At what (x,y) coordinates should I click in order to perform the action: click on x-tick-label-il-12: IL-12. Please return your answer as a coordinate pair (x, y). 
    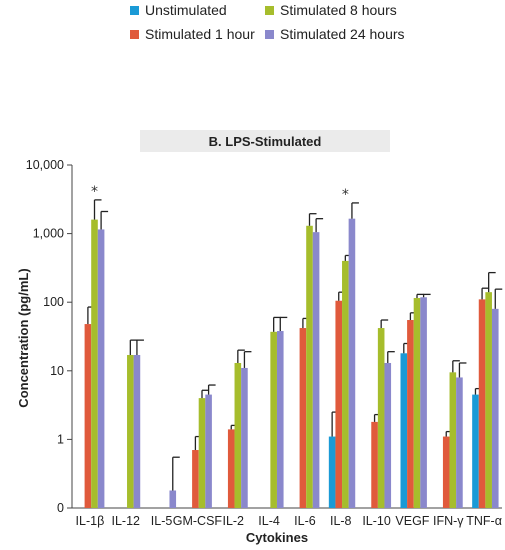
    Looking at the image, I should click on (126, 521).